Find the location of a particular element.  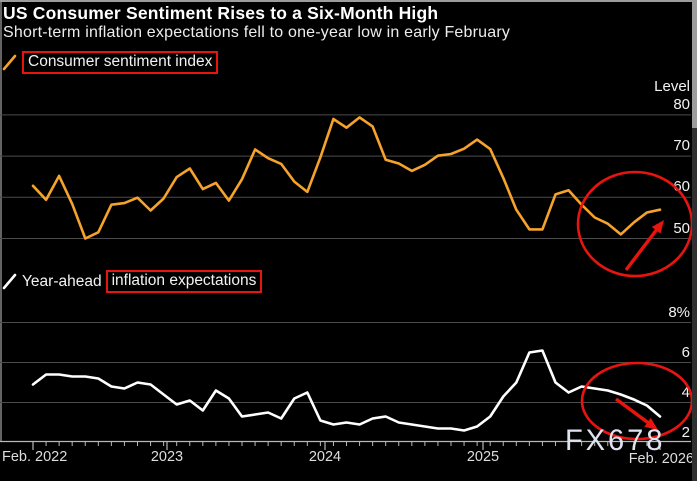

watermark: FX678 is located at coordinates (615, 440).